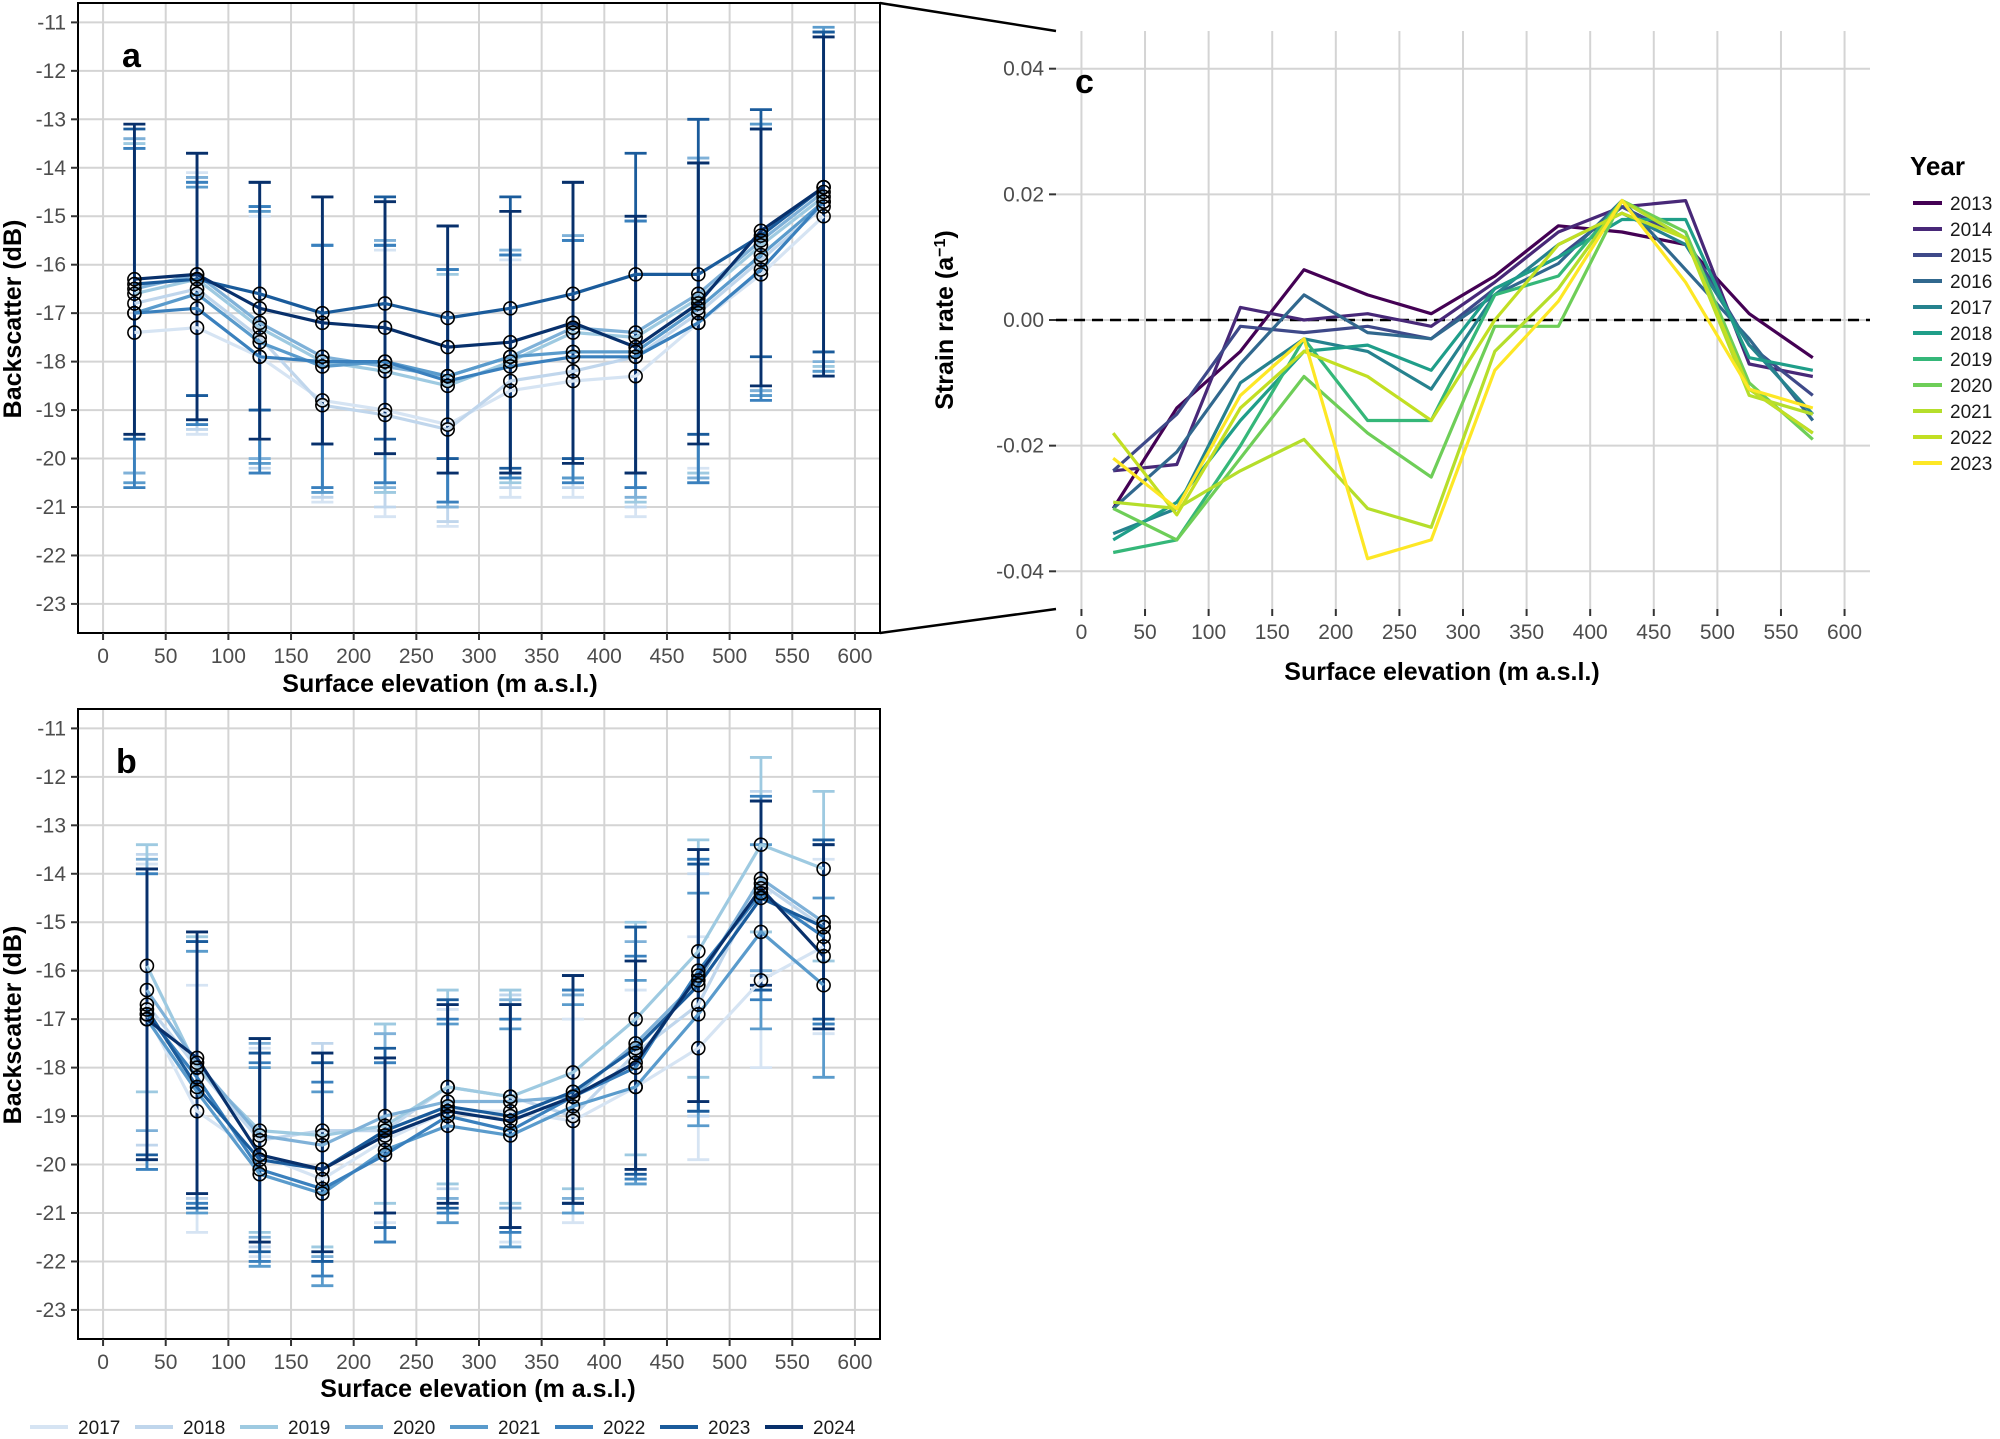 The width and height of the screenshot is (2000, 1439). Describe the element at coordinates (309, 1428) in the screenshot. I see `legend-label-2019: 2019` at that location.